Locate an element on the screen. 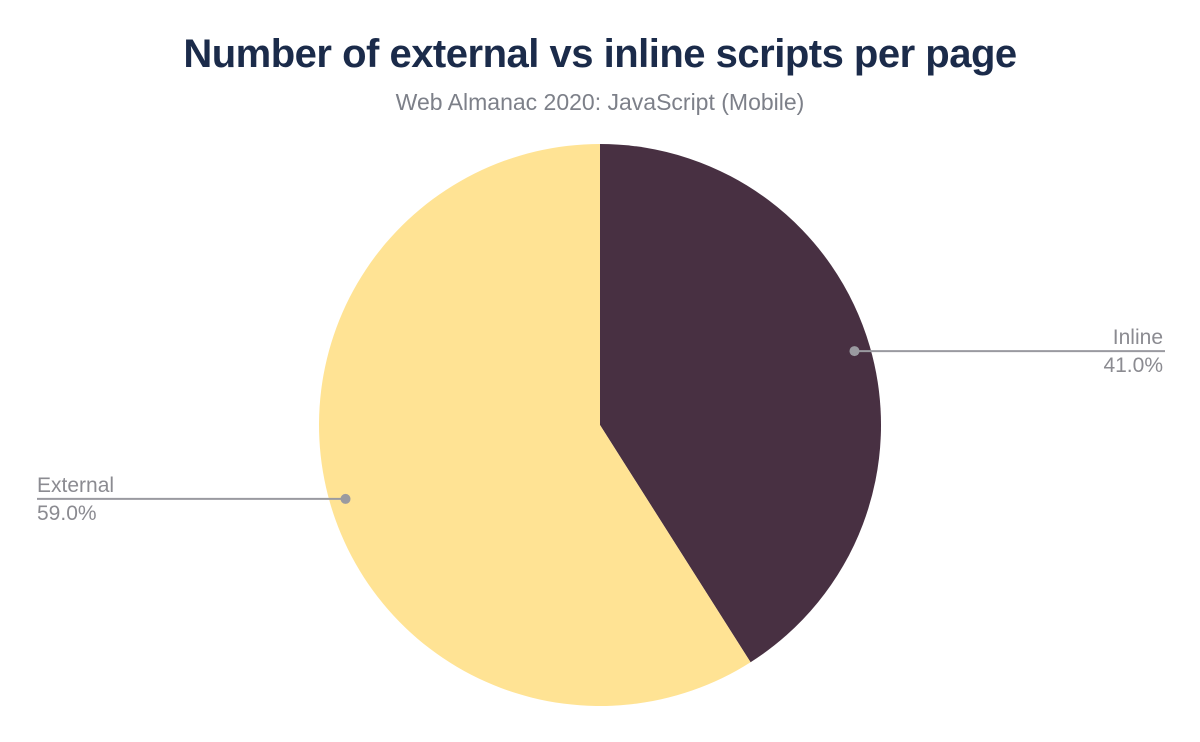 The height and width of the screenshot is (742, 1200). callout-inline: Inline 41.0% is located at coordinates (1133, 352).